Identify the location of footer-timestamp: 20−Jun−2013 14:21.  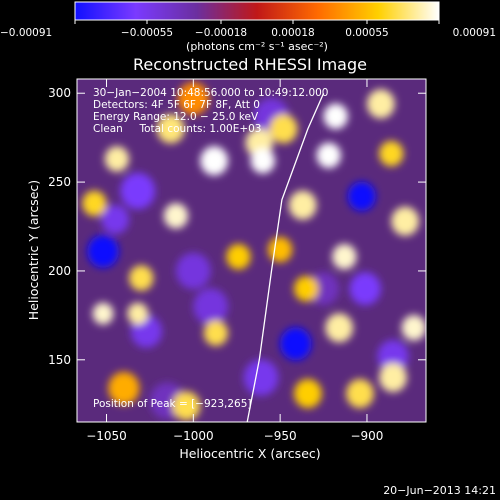
(439, 490).